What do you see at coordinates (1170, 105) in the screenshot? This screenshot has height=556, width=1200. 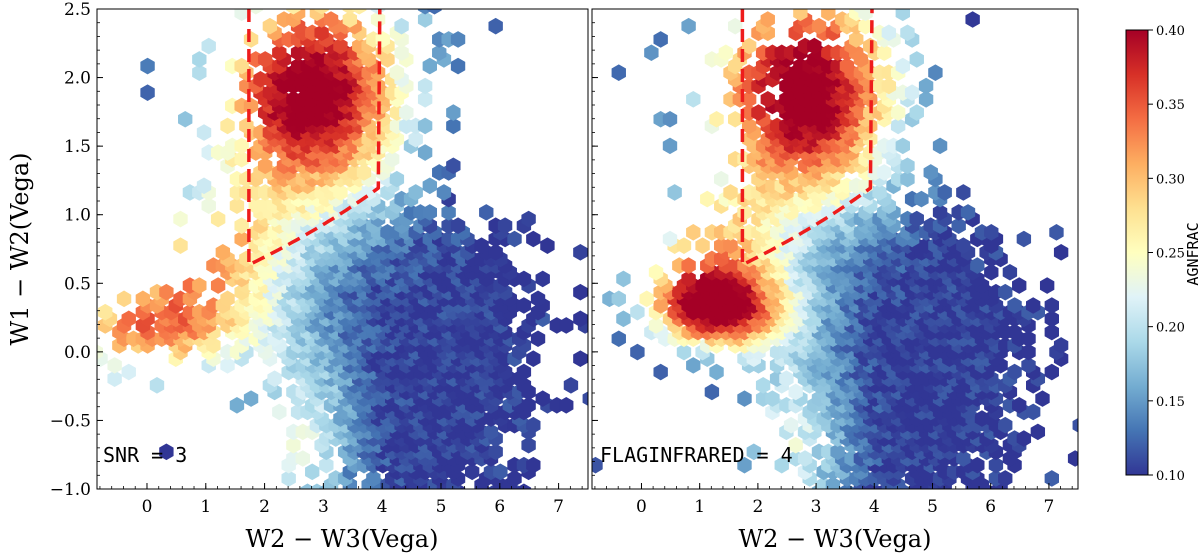 I see `colorbar-tick-label: 0.35` at bounding box center [1170, 105].